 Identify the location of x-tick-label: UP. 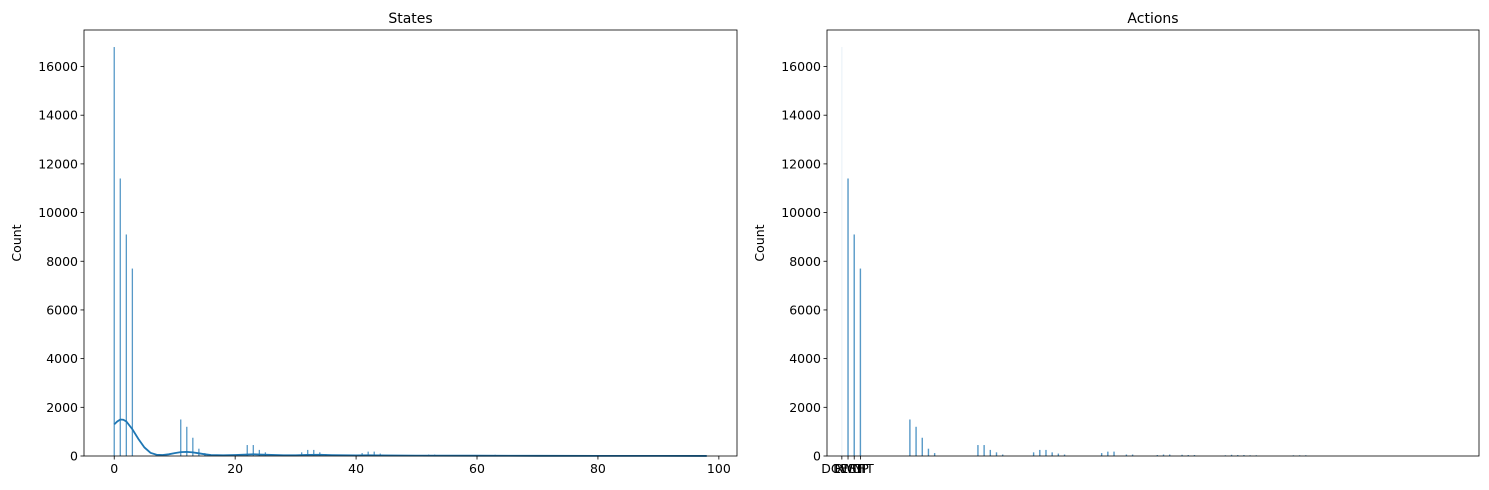
(860, 468).